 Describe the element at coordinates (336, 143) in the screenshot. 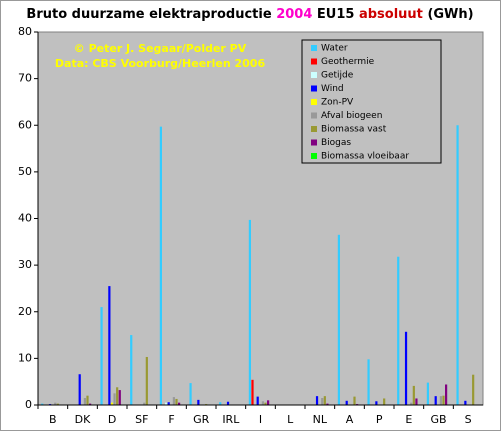

I see `legend-label: Biogas` at that location.